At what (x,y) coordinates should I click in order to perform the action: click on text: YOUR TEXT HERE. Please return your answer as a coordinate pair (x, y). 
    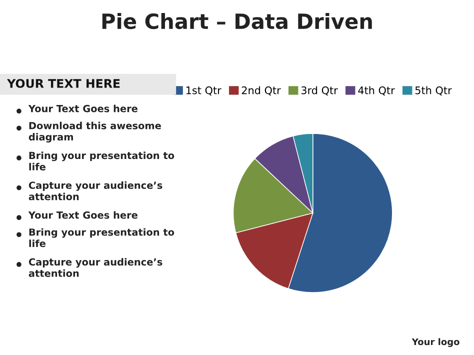
    Looking at the image, I should click on (63, 83).